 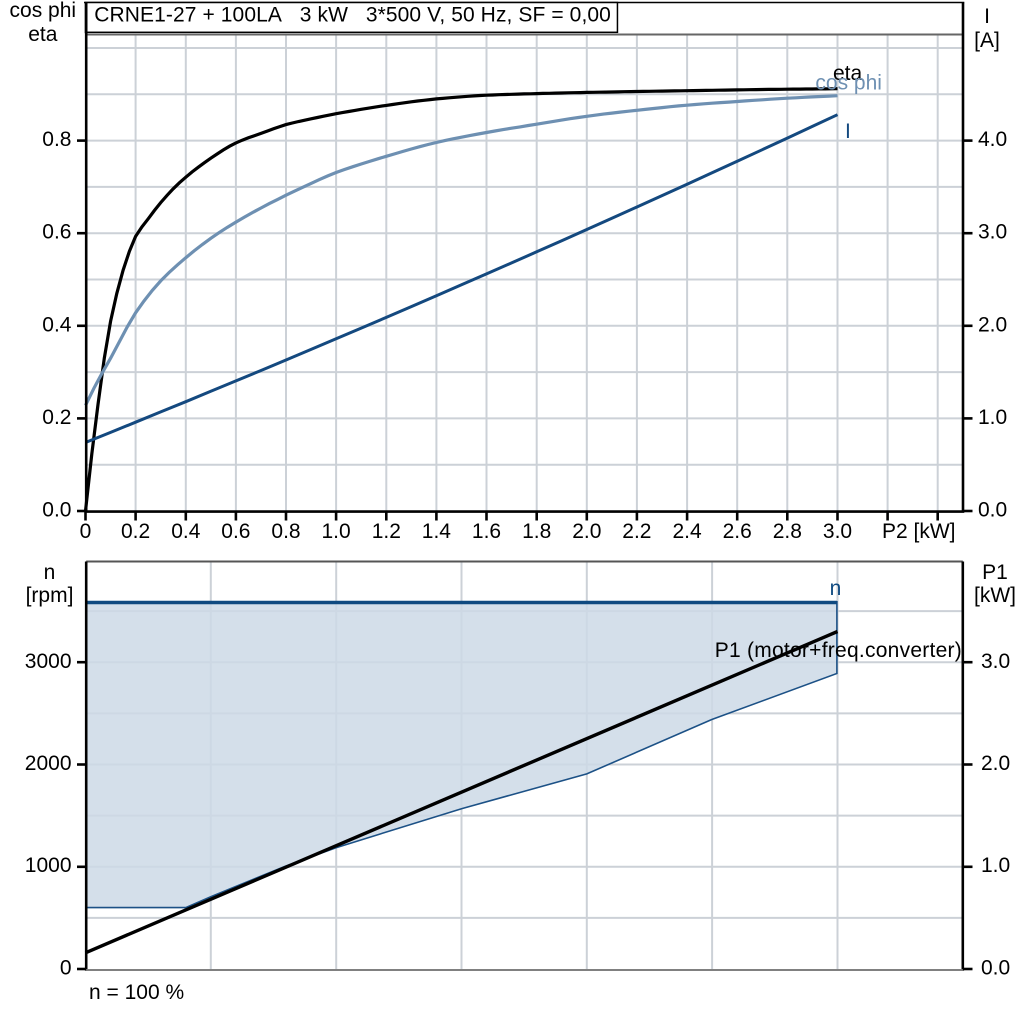 I want to click on svg-text: 1.2, so click(x=386, y=531).